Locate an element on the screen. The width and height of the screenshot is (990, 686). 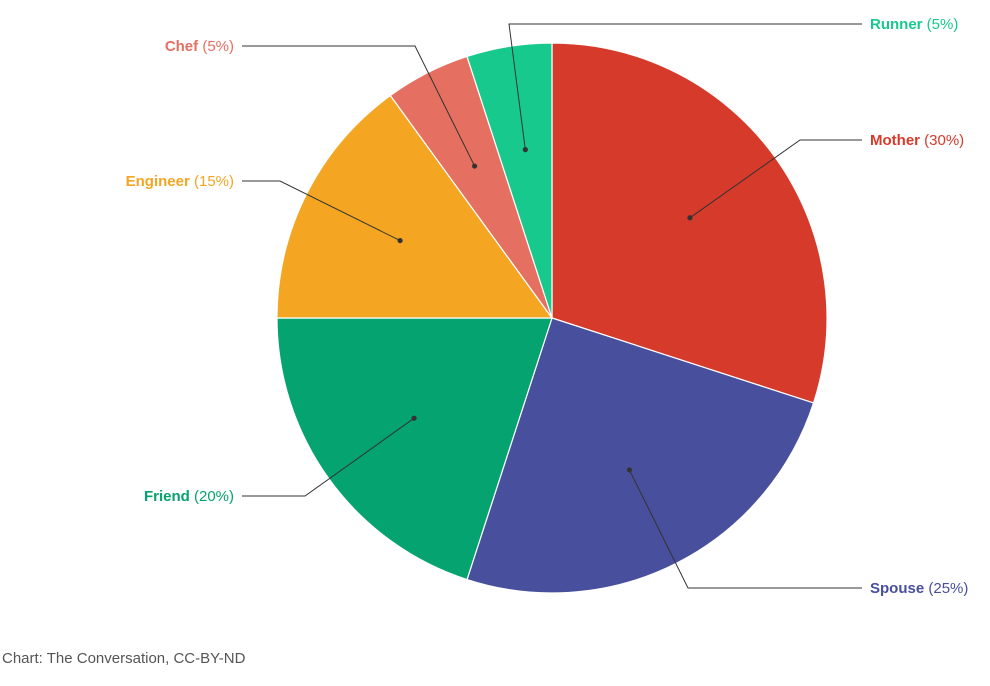
leader-line-engineer is located at coordinates (321, 211).